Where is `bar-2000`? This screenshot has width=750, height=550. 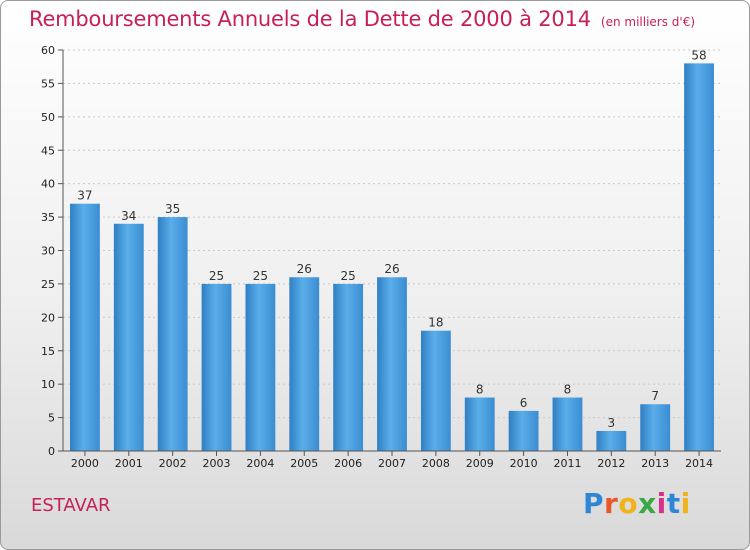 bar-2000 is located at coordinates (85, 327).